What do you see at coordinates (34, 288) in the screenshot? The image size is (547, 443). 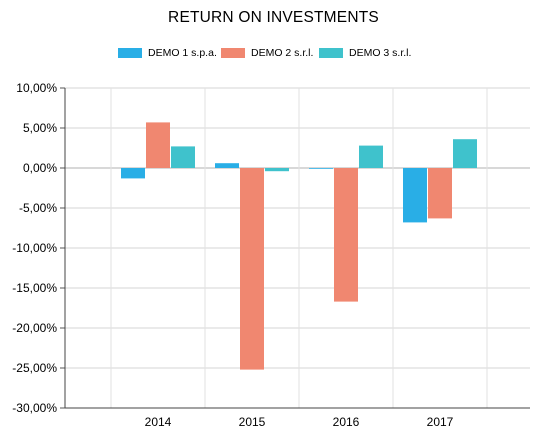 I see `y-tick-label: -15,00%` at bounding box center [34, 288].